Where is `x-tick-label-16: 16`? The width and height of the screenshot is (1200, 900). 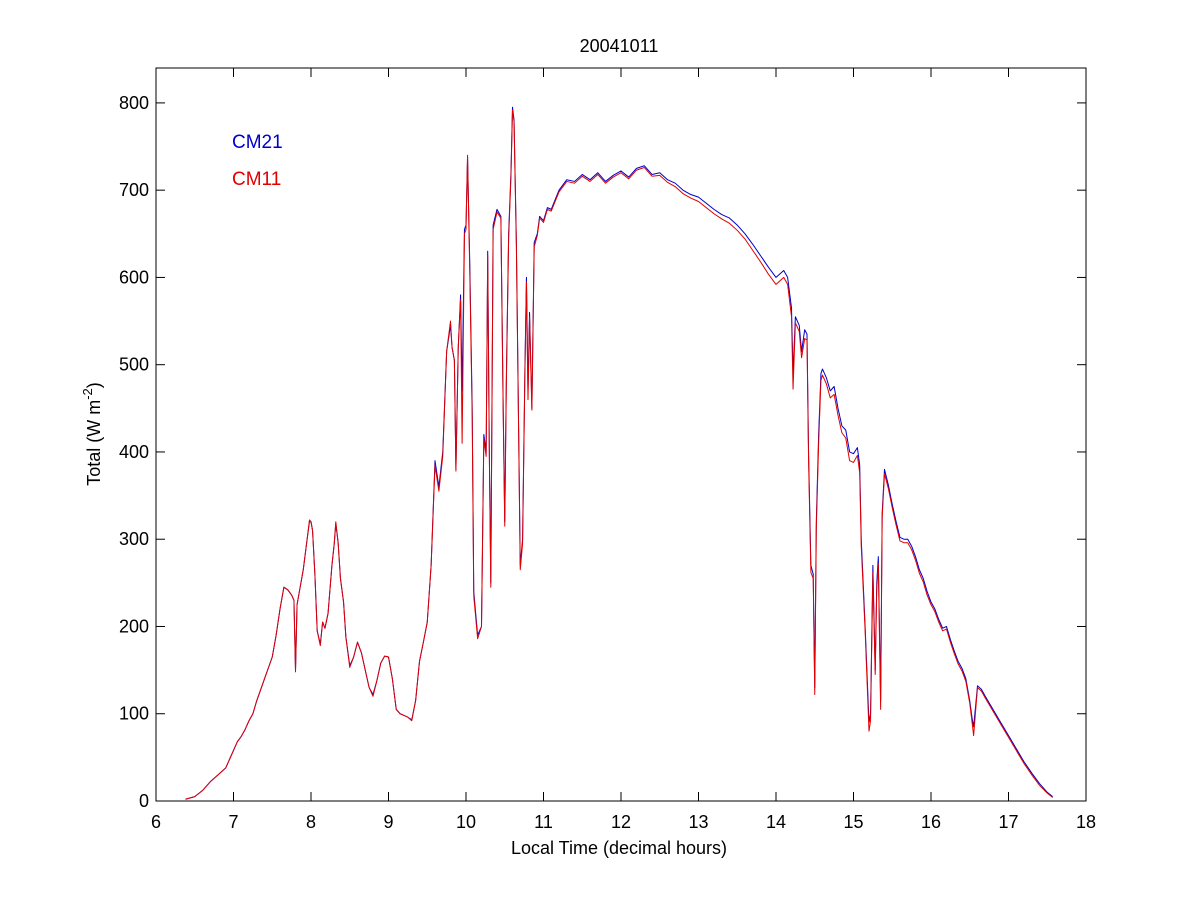
x-tick-label-16: 16 is located at coordinates (931, 822).